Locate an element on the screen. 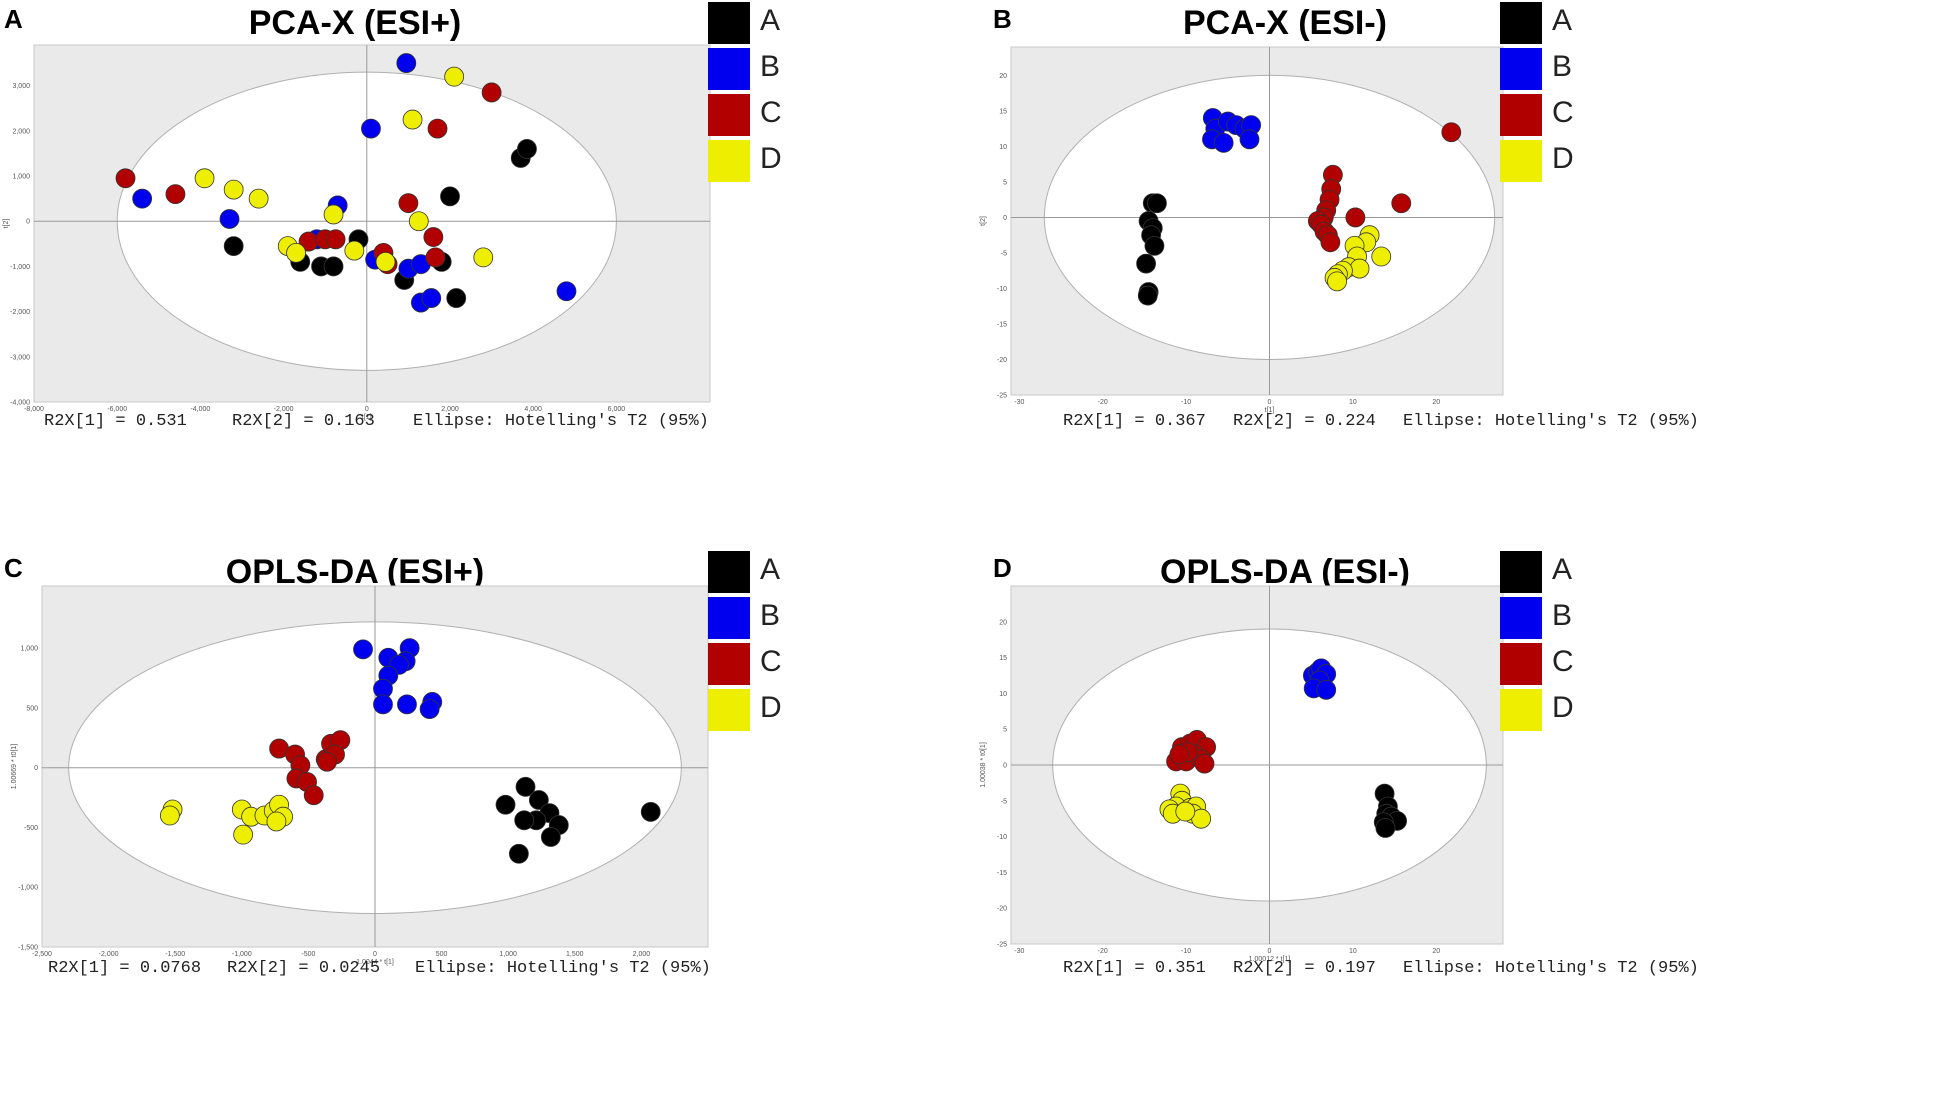  y-tick-label: -1,000 is located at coordinates (20, 267).